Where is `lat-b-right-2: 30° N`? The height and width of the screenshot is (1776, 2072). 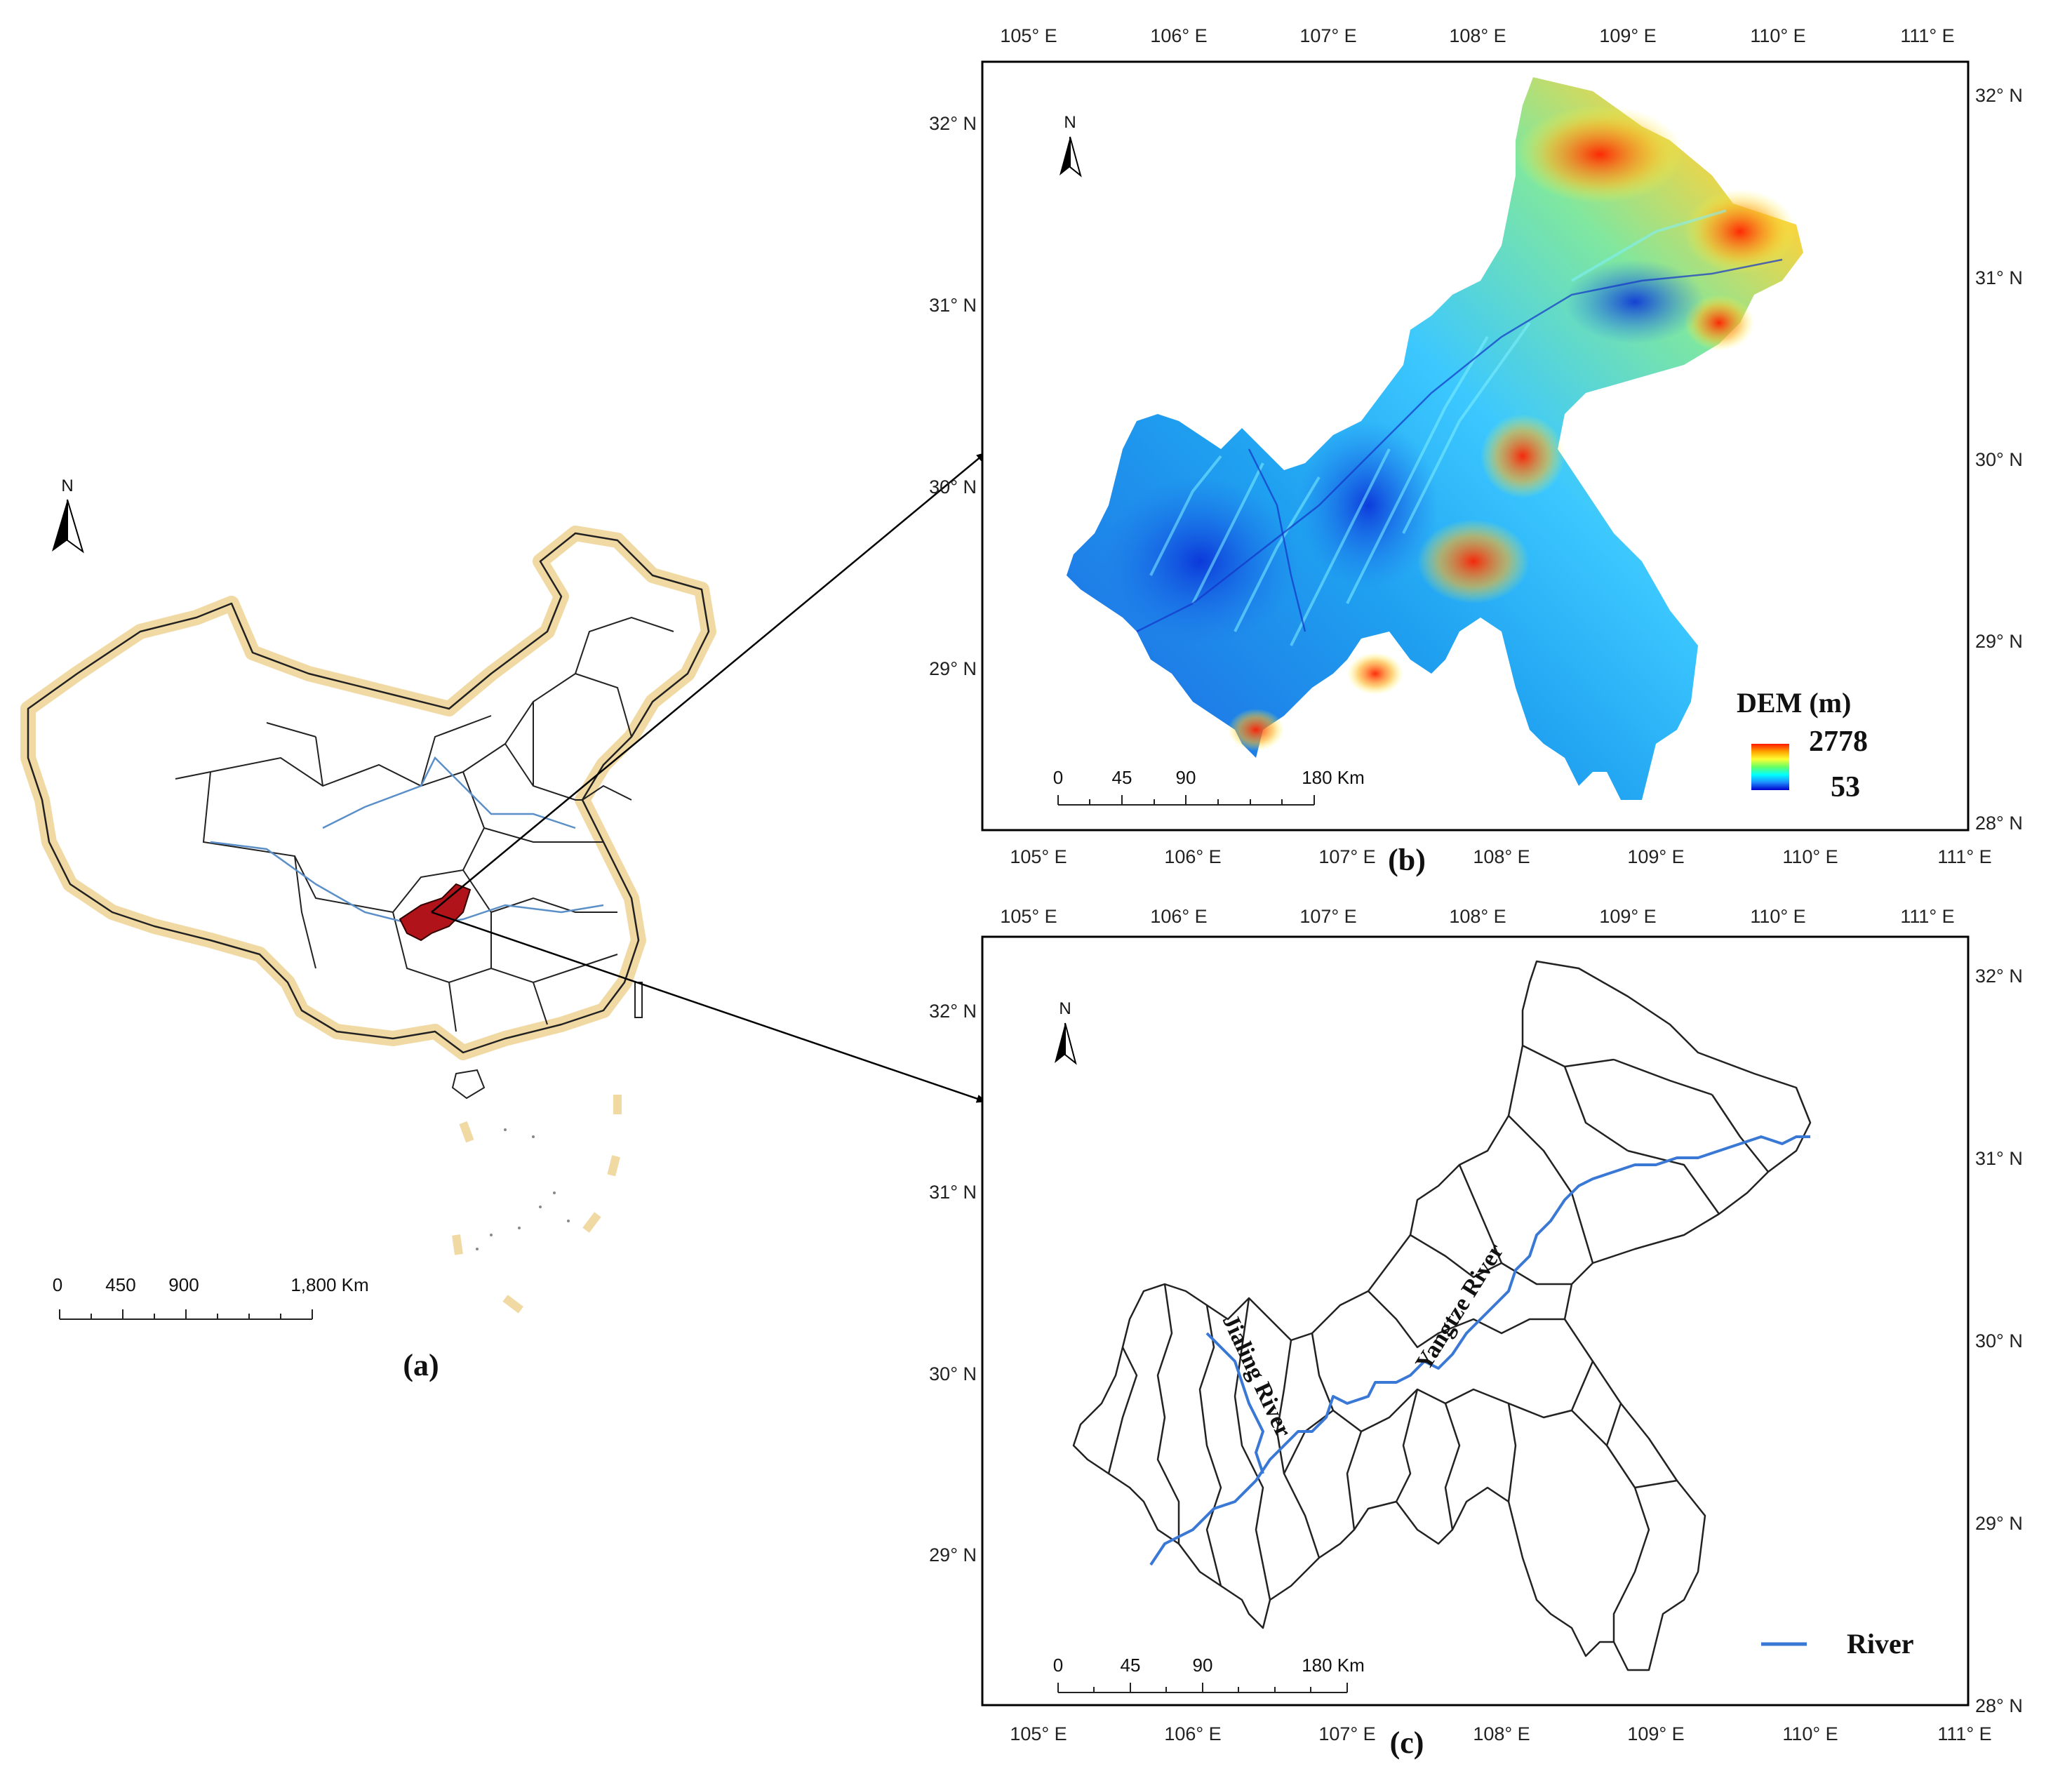 lat-b-right-2: 30° N is located at coordinates (1999, 459).